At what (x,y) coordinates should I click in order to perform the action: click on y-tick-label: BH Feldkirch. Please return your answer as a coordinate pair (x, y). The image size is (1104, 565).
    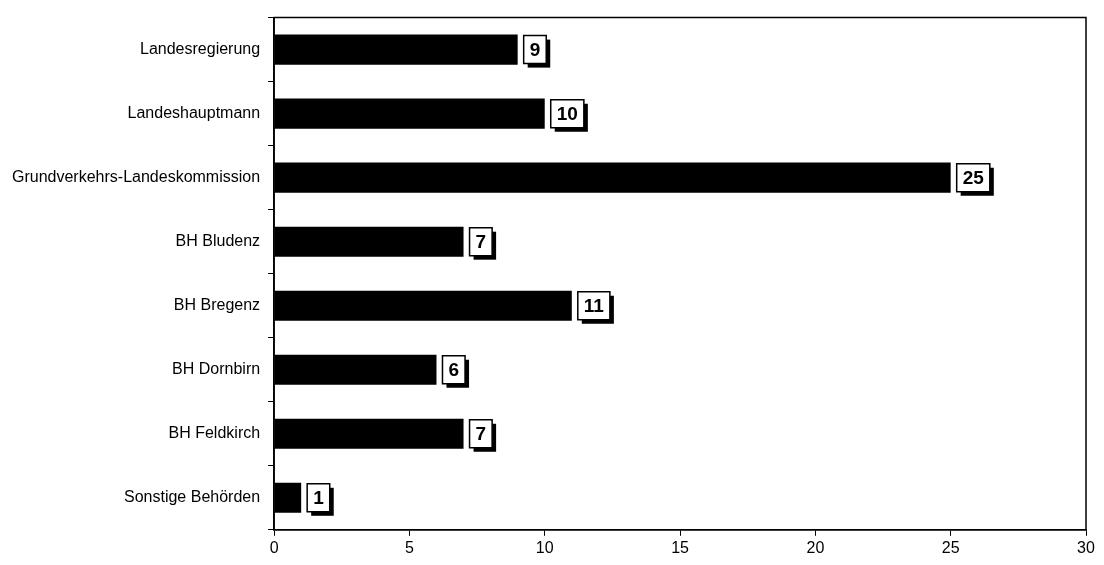
    Looking at the image, I should click on (214, 433).